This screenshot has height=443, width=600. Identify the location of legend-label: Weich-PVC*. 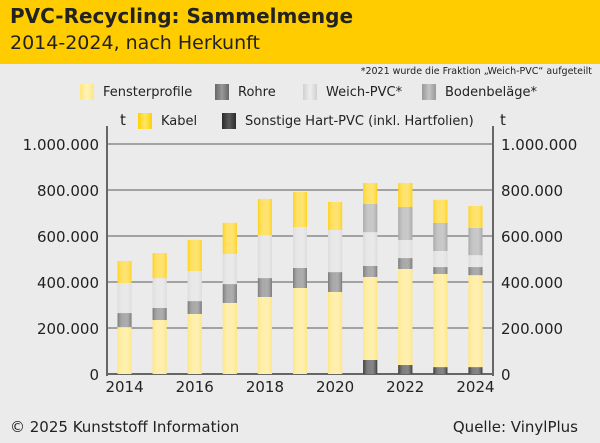
(364, 92).